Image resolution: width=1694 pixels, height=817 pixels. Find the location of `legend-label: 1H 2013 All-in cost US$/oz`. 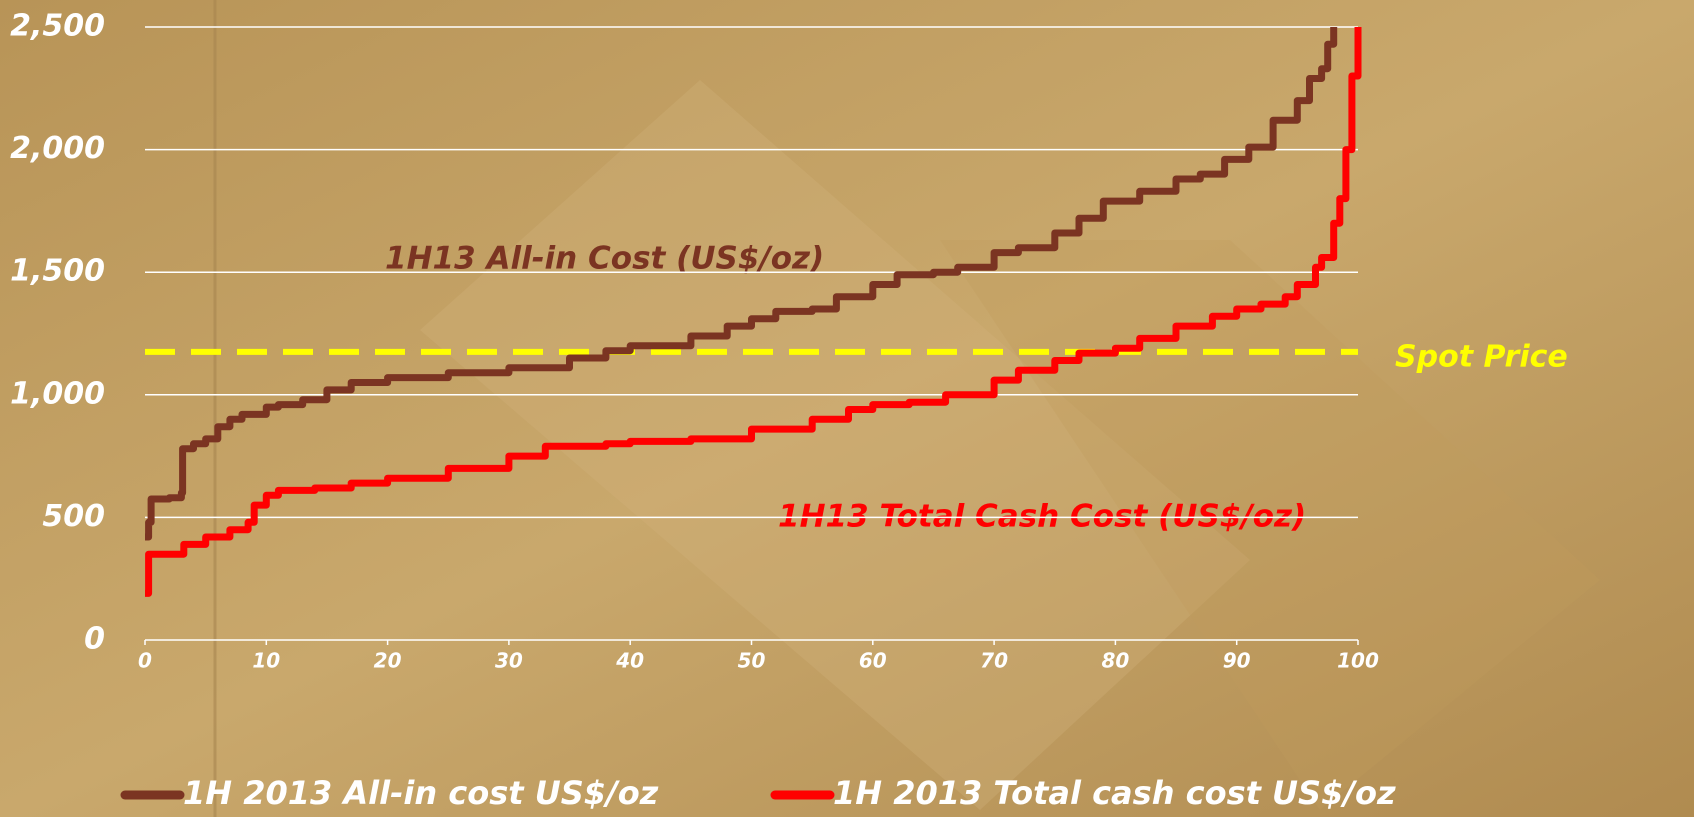

legend-label: 1H 2013 All-in cost US$/oz is located at coordinates (421, 793).